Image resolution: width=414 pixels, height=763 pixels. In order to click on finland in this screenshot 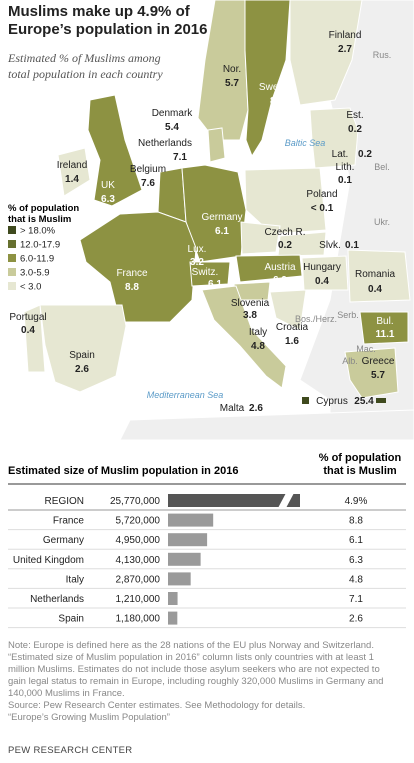, I will do `click(326, 53)`.